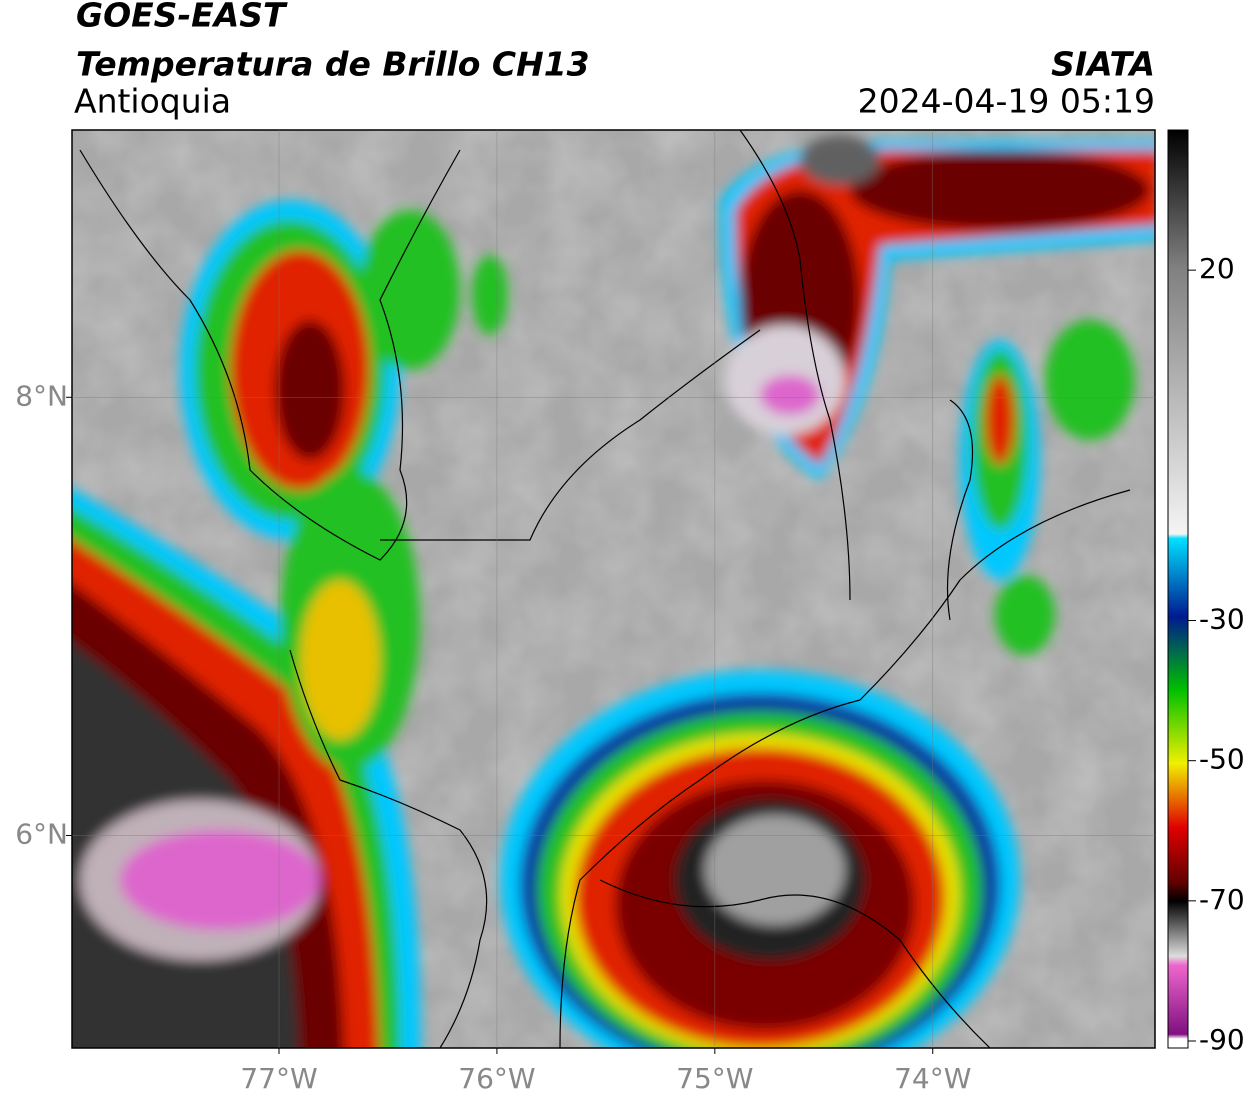 This screenshot has width=1252, height=1103. I want to click on colorbar-tick-label: -90, so click(1222, 1039).